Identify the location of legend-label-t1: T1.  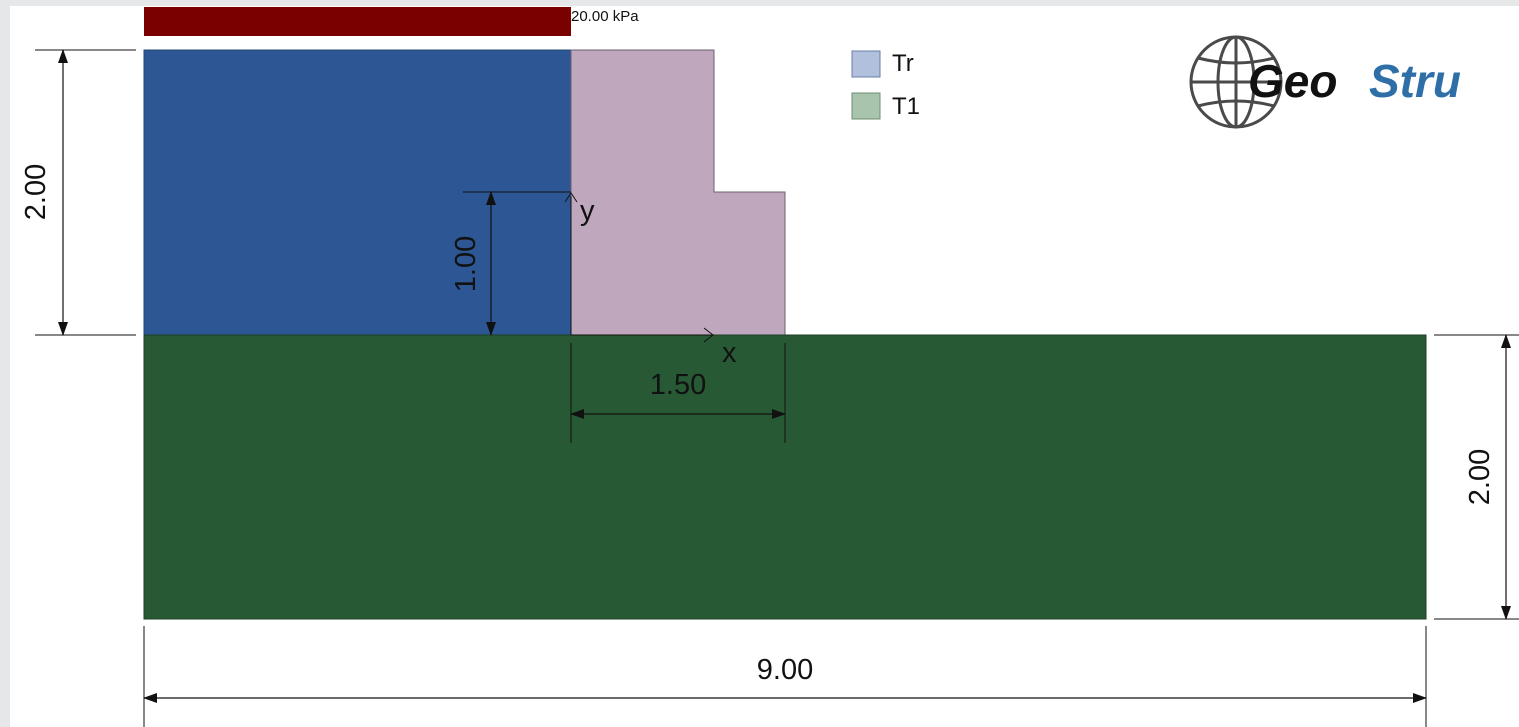
(906, 106).